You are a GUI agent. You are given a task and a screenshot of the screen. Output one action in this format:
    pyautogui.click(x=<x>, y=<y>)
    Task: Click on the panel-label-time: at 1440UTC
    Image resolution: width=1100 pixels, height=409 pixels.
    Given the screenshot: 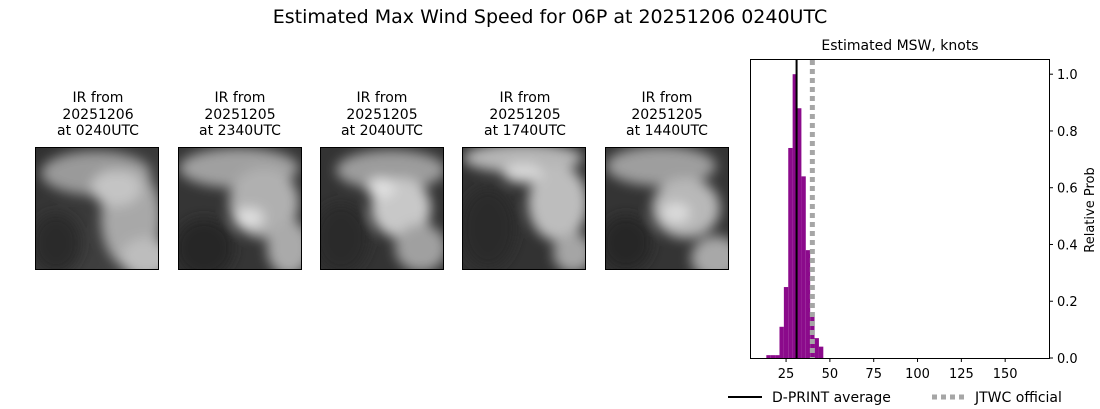 What is the action you would take?
    pyautogui.click(x=667, y=131)
    